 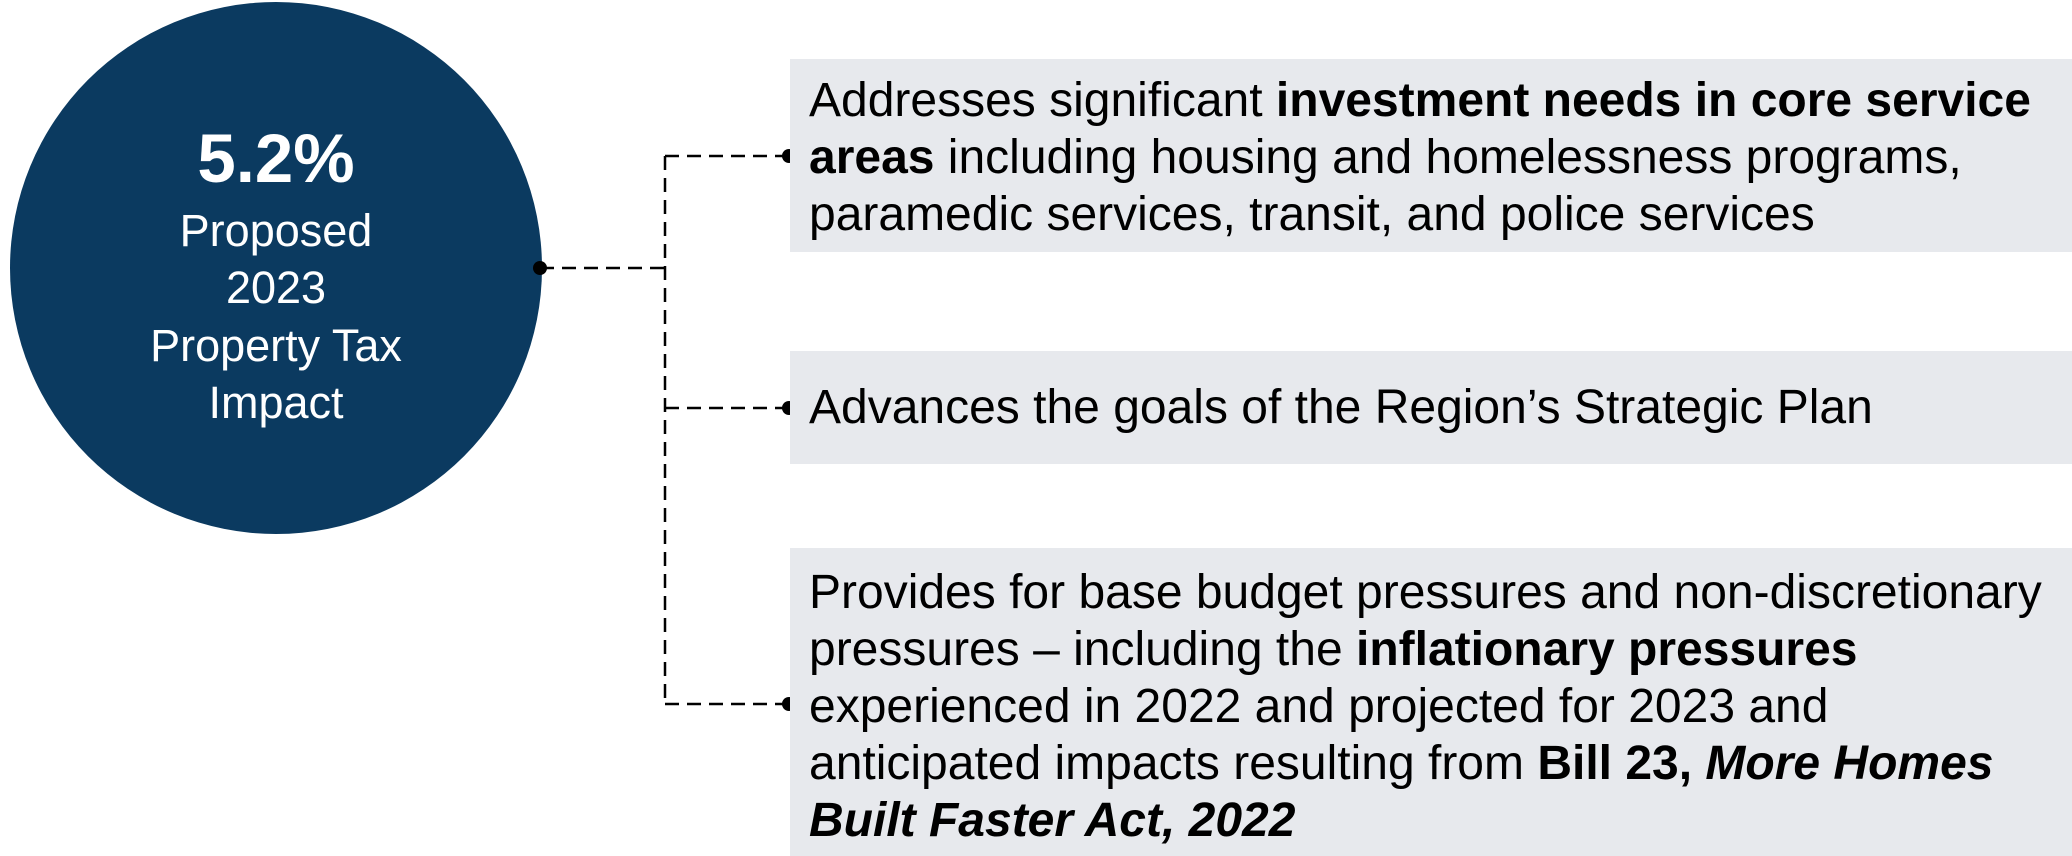 What do you see at coordinates (1042, 100) in the screenshot?
I see `text-run: Addresses significant` at bounding box center [1042, 100].